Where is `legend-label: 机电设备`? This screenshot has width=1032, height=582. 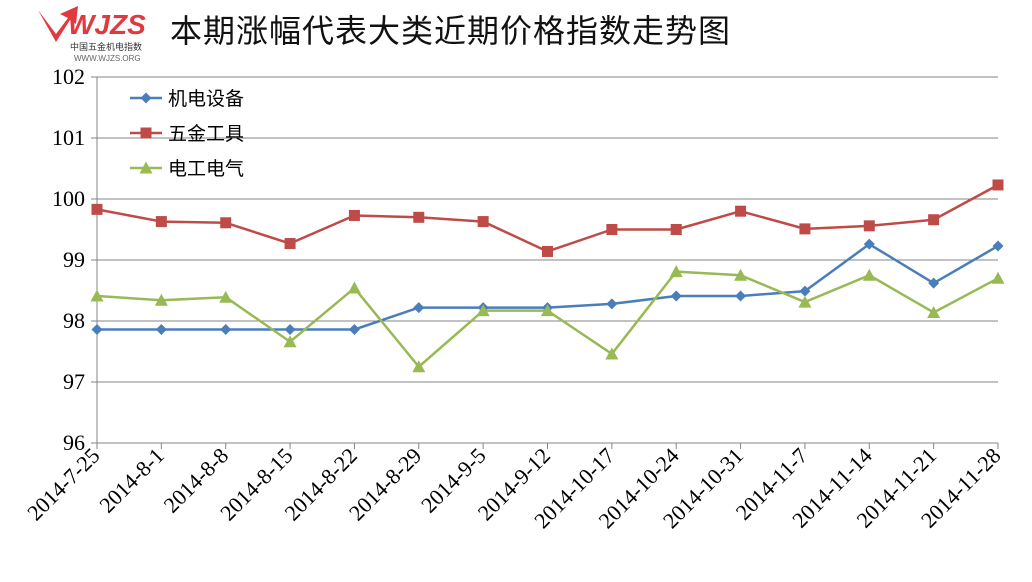 legend-label: 机电设备 is located at coordinates (206, 99).